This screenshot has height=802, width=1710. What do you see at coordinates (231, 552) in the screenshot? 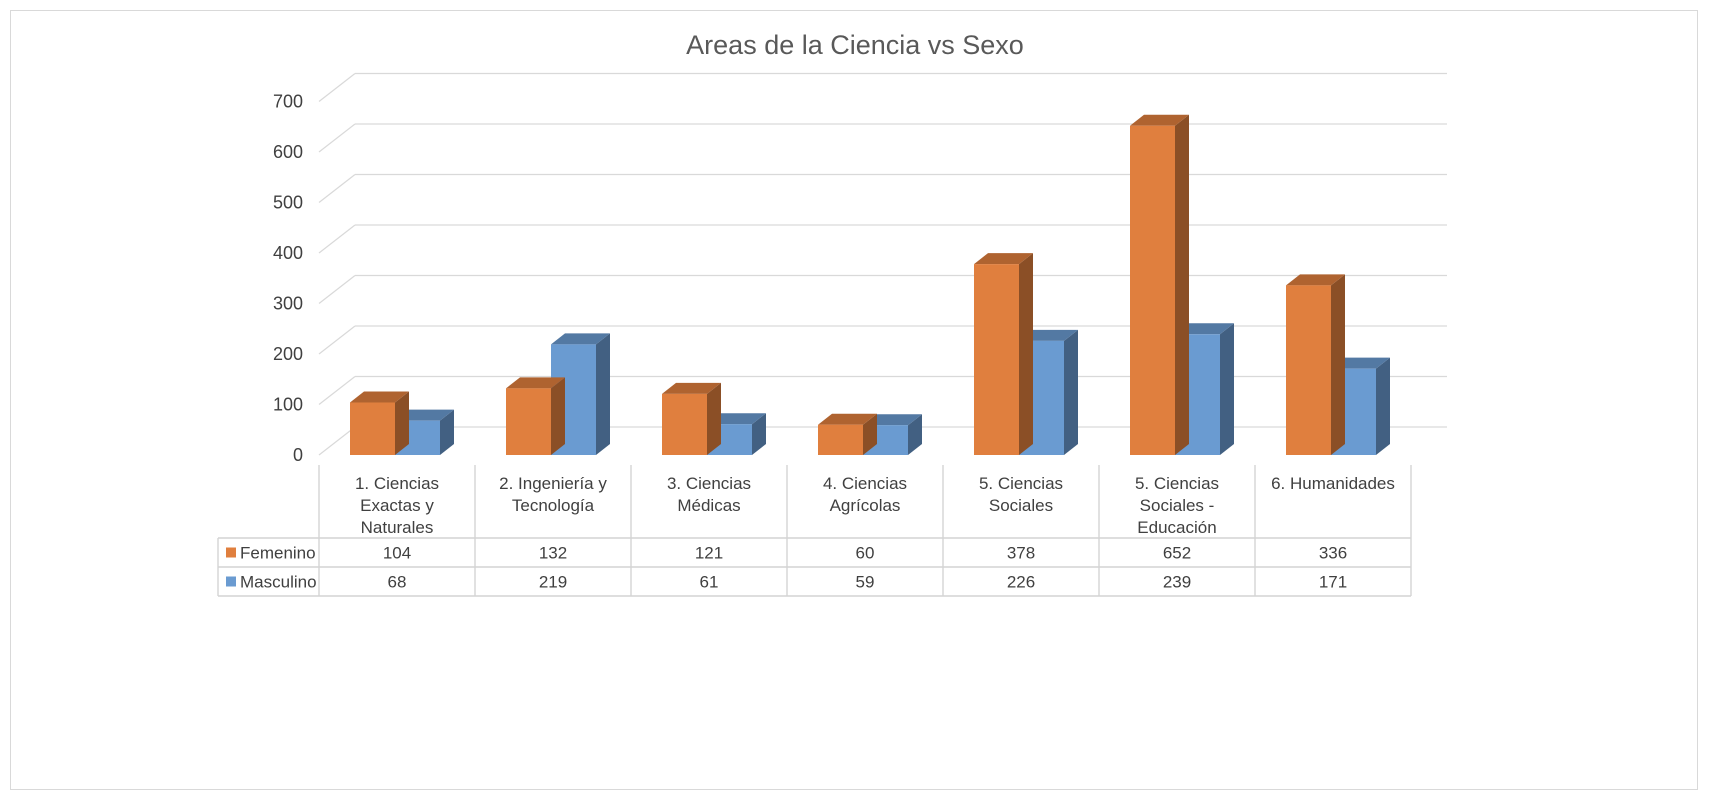
I see `legend-key-femenino` at bounding box center [231, 552].